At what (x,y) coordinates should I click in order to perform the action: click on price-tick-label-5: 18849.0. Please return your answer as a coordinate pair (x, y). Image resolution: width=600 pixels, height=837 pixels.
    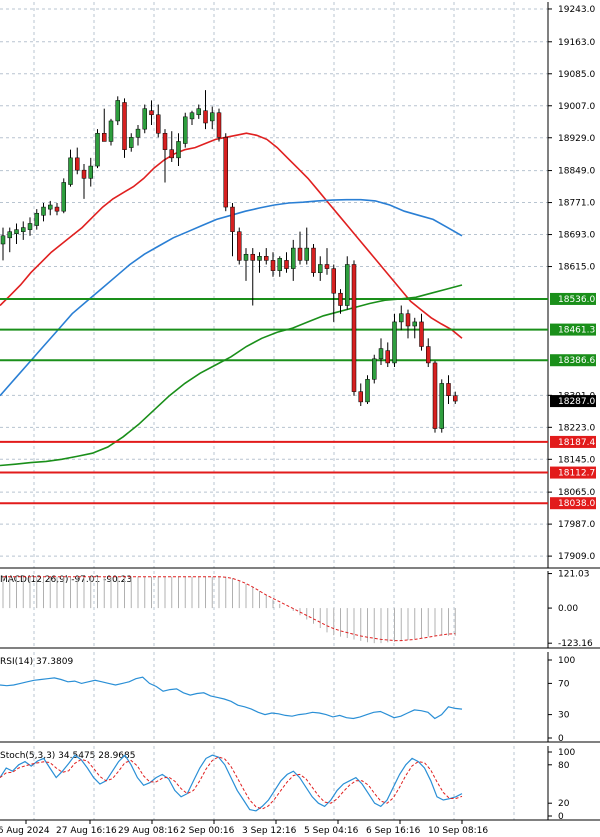
    Looking at the image, I should click on (576, 172).